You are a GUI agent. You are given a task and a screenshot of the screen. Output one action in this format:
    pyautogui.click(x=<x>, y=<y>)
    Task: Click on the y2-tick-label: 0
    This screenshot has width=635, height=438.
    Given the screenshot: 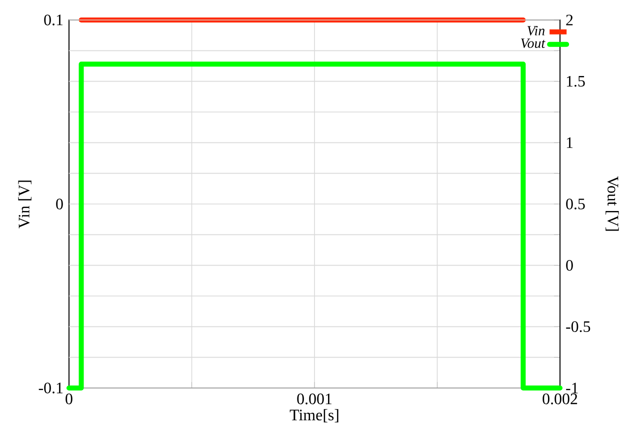 What is the action you would take?
    pyautogui.click(x=569, y=265)
    